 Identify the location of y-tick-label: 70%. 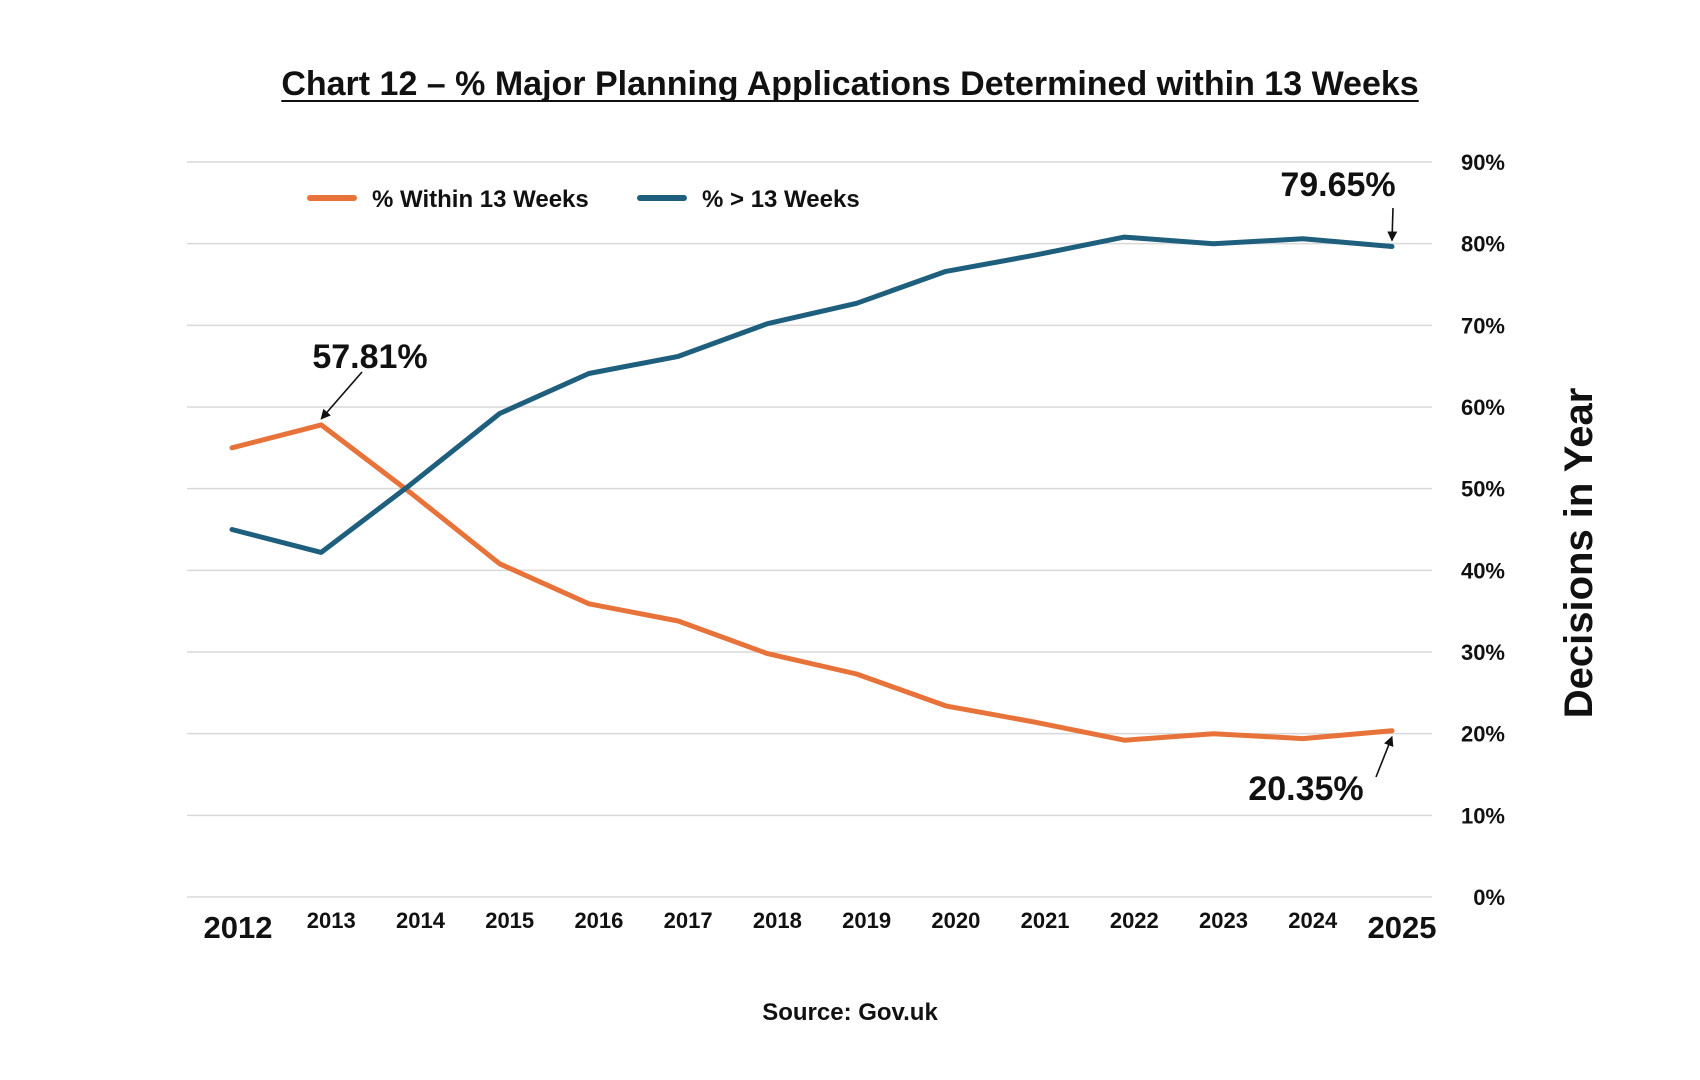
(1483, 325).